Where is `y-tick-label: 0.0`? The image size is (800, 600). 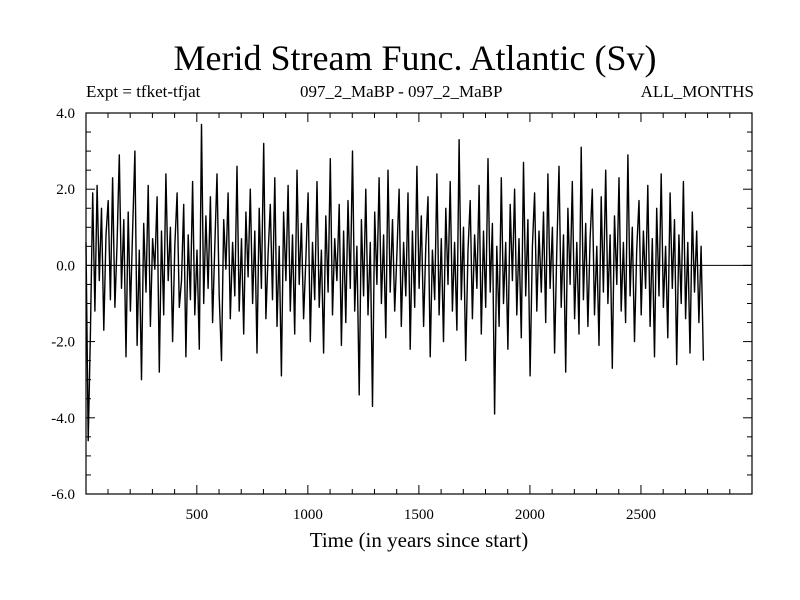
y-tick-label: 0.0 is located at coordinates (65, 266).